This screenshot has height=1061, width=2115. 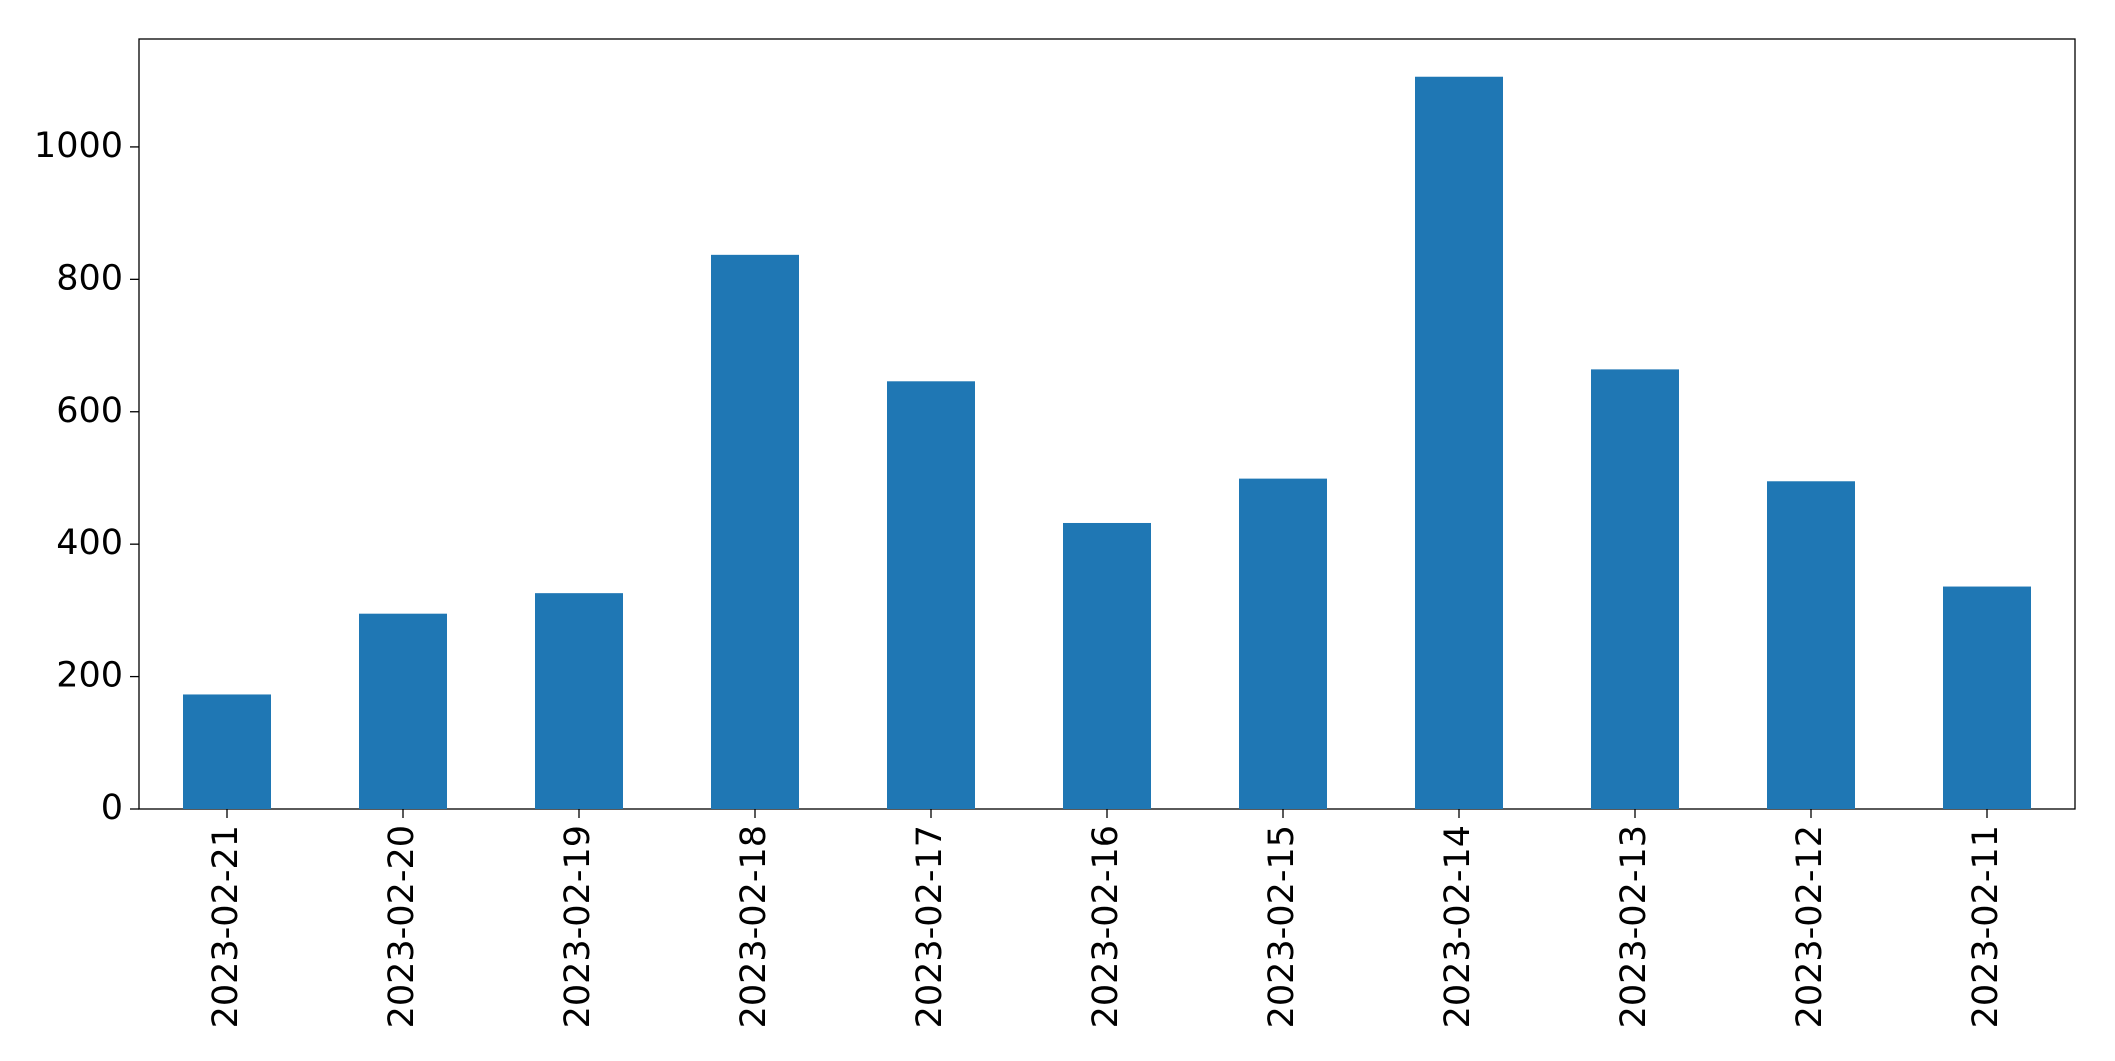 What do you see at coordinates (402, 926) in the screenshot?
I see `x-tick-label: 2023-02-20` at bounding box center [402, 926].